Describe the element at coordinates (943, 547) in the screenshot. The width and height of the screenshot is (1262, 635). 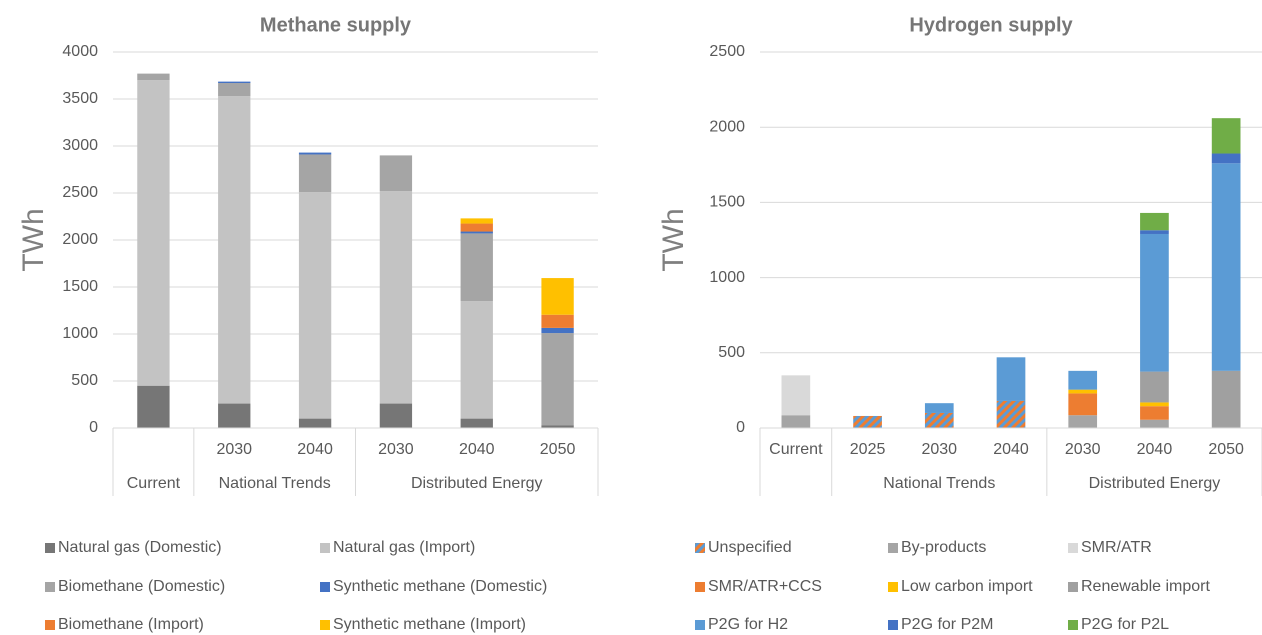
I see `legend-label: By-products` at that location.